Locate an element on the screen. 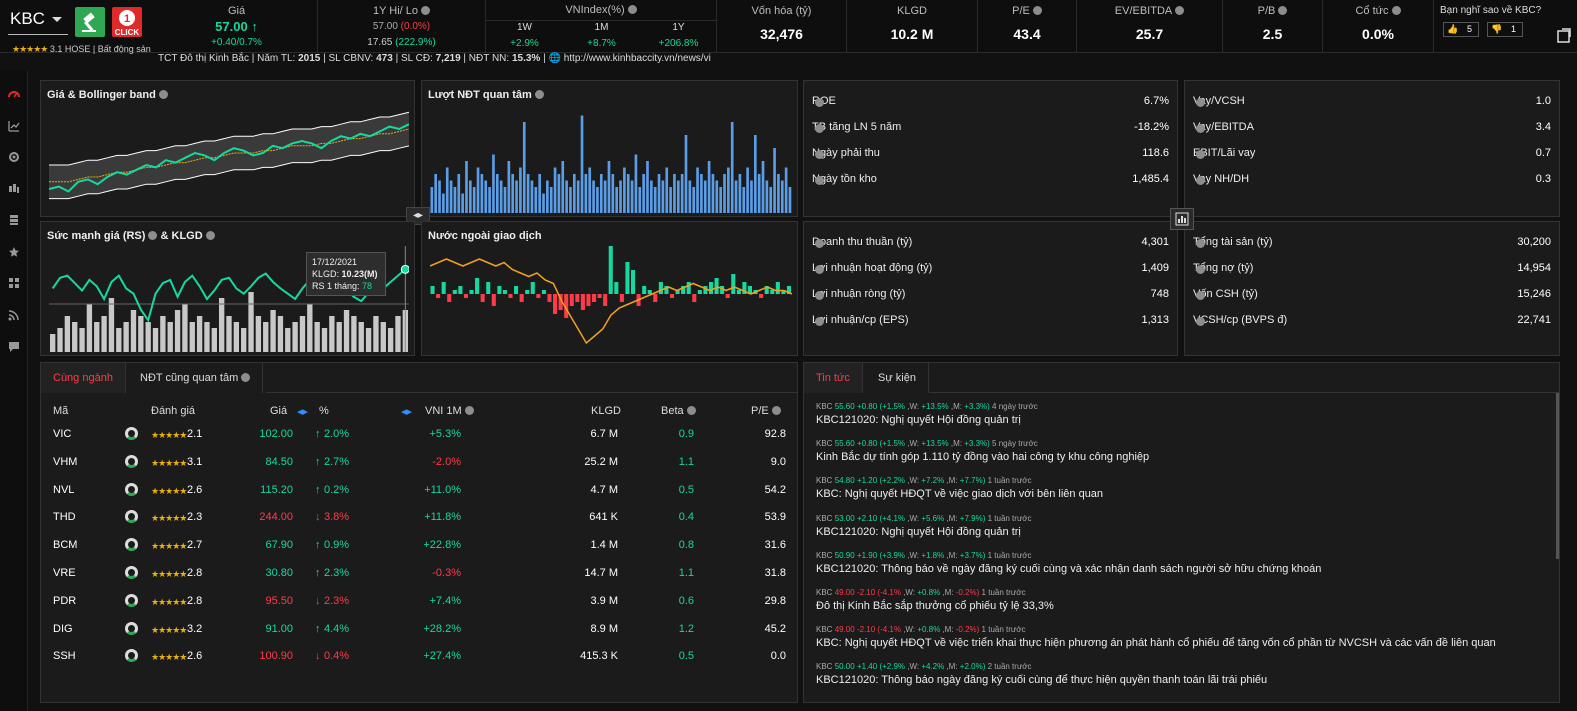 The height and width of the screenshot is (711, 1577). interest-bar is located at coordinates (597, 200).